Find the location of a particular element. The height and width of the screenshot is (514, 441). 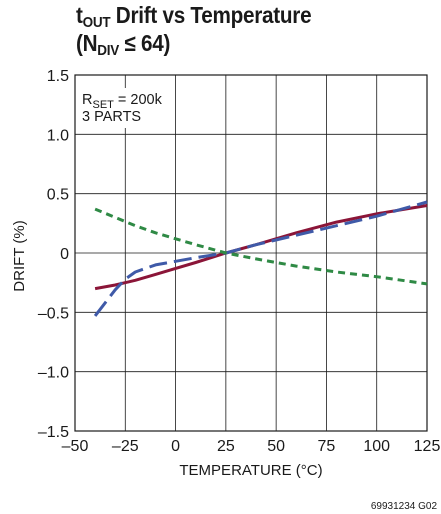

title-out-subscript: OUT is located at coordinates (96, 22).